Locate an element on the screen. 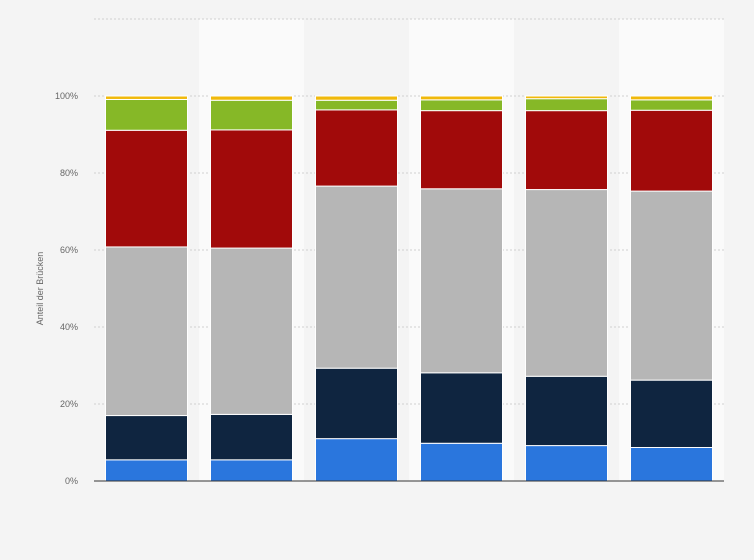 This screenshot has height=560, width=754. y-tick-label: 60% is located at coordinates (69, 250).